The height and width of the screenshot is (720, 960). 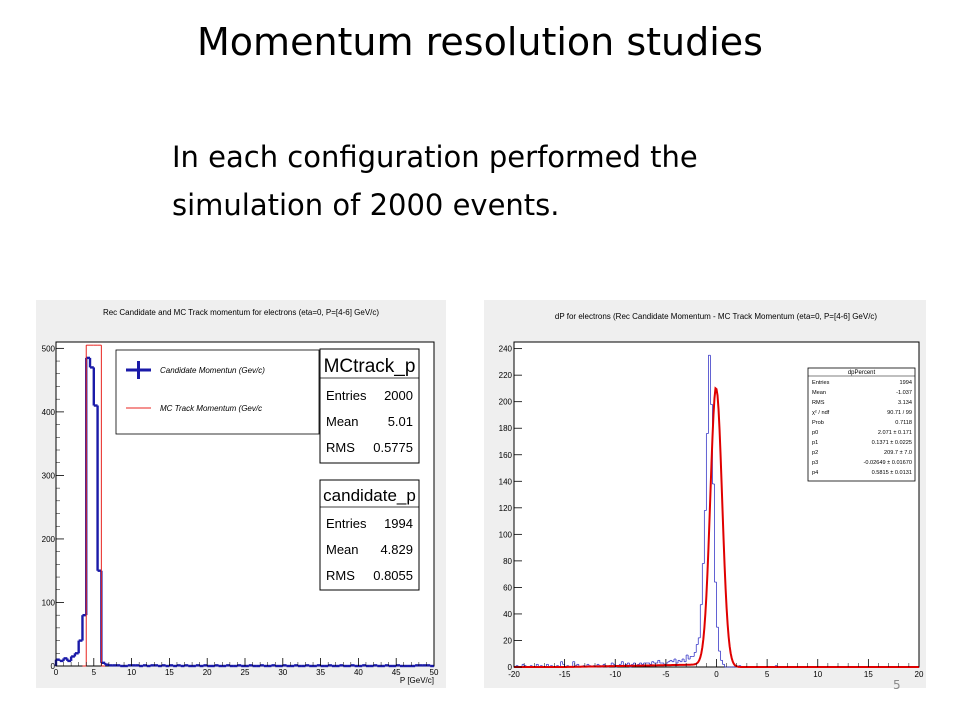 What do you see at coordinates (49, 412) in the screenshot?
I see `y-tick-label: 400` at bounding box center [49, 412].